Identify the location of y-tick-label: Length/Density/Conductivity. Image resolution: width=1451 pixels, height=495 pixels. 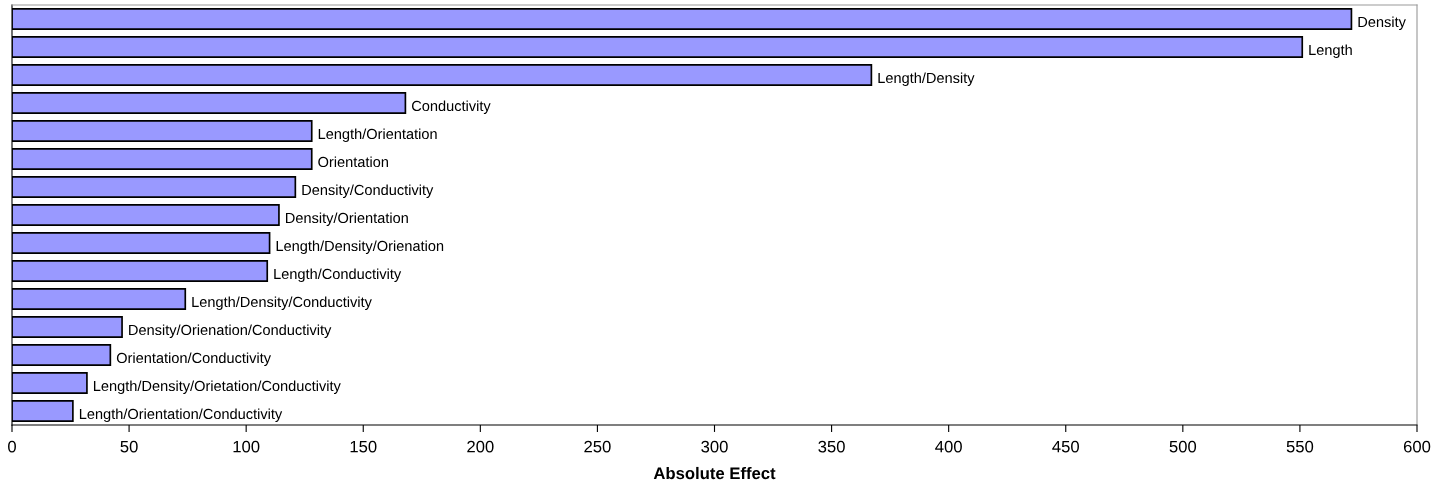
(282, 303).